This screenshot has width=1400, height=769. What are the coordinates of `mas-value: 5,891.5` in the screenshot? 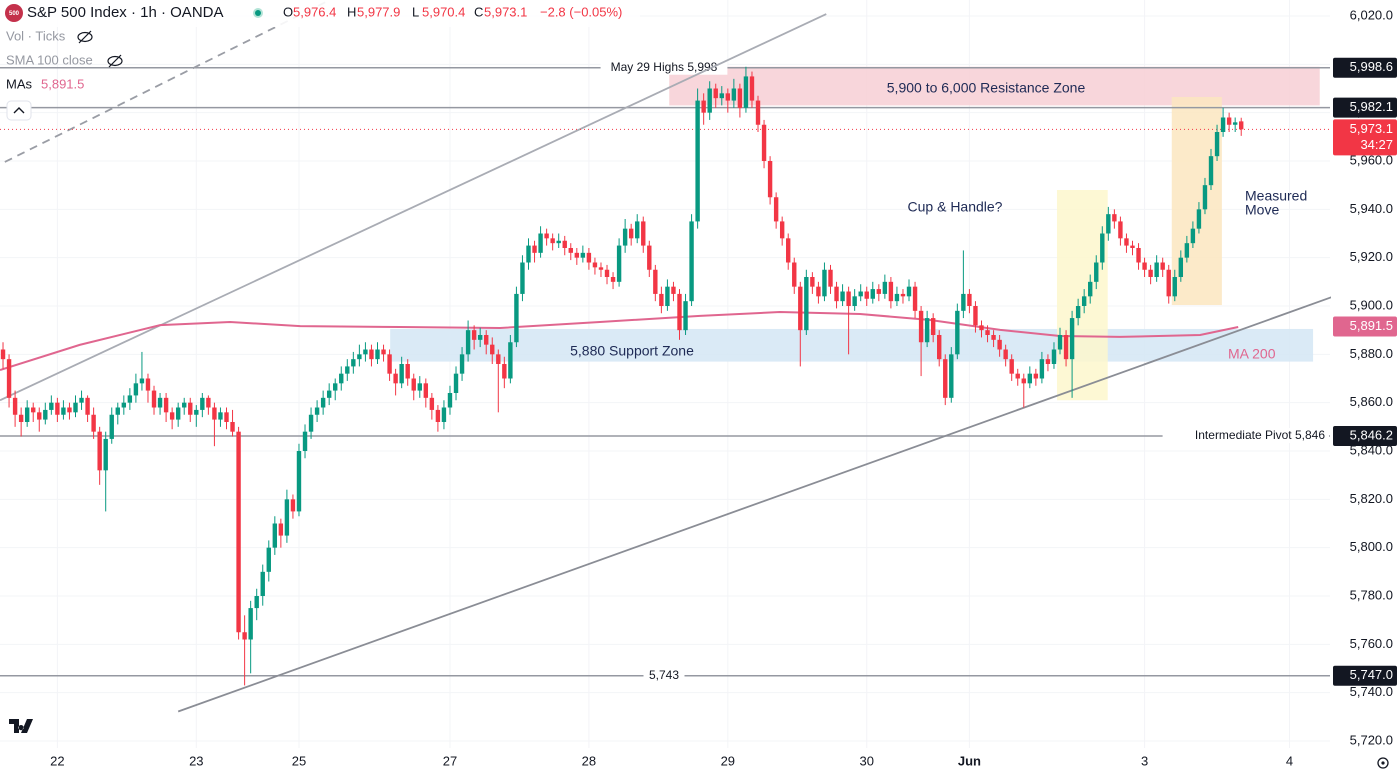 It's located at (62, 83).